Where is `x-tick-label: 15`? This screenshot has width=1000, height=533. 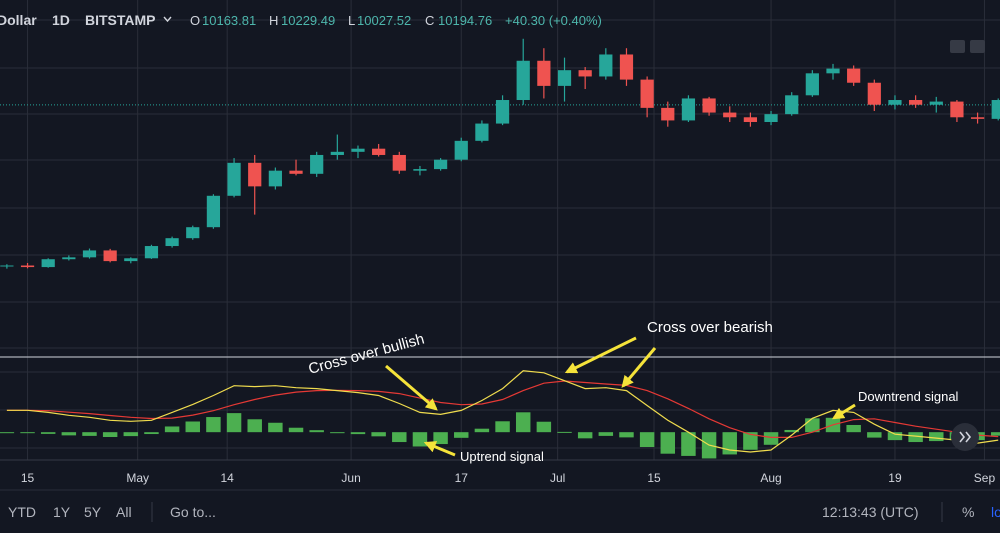
x-tick-label: 15 is located at coordinates (28, 478).